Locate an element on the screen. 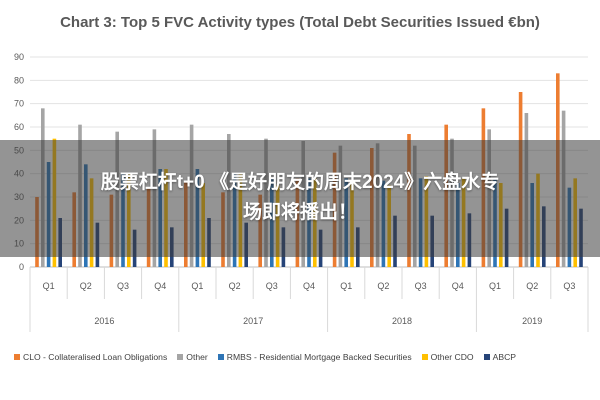  year-group-label: 2016 is located at coordinates (104, 321).